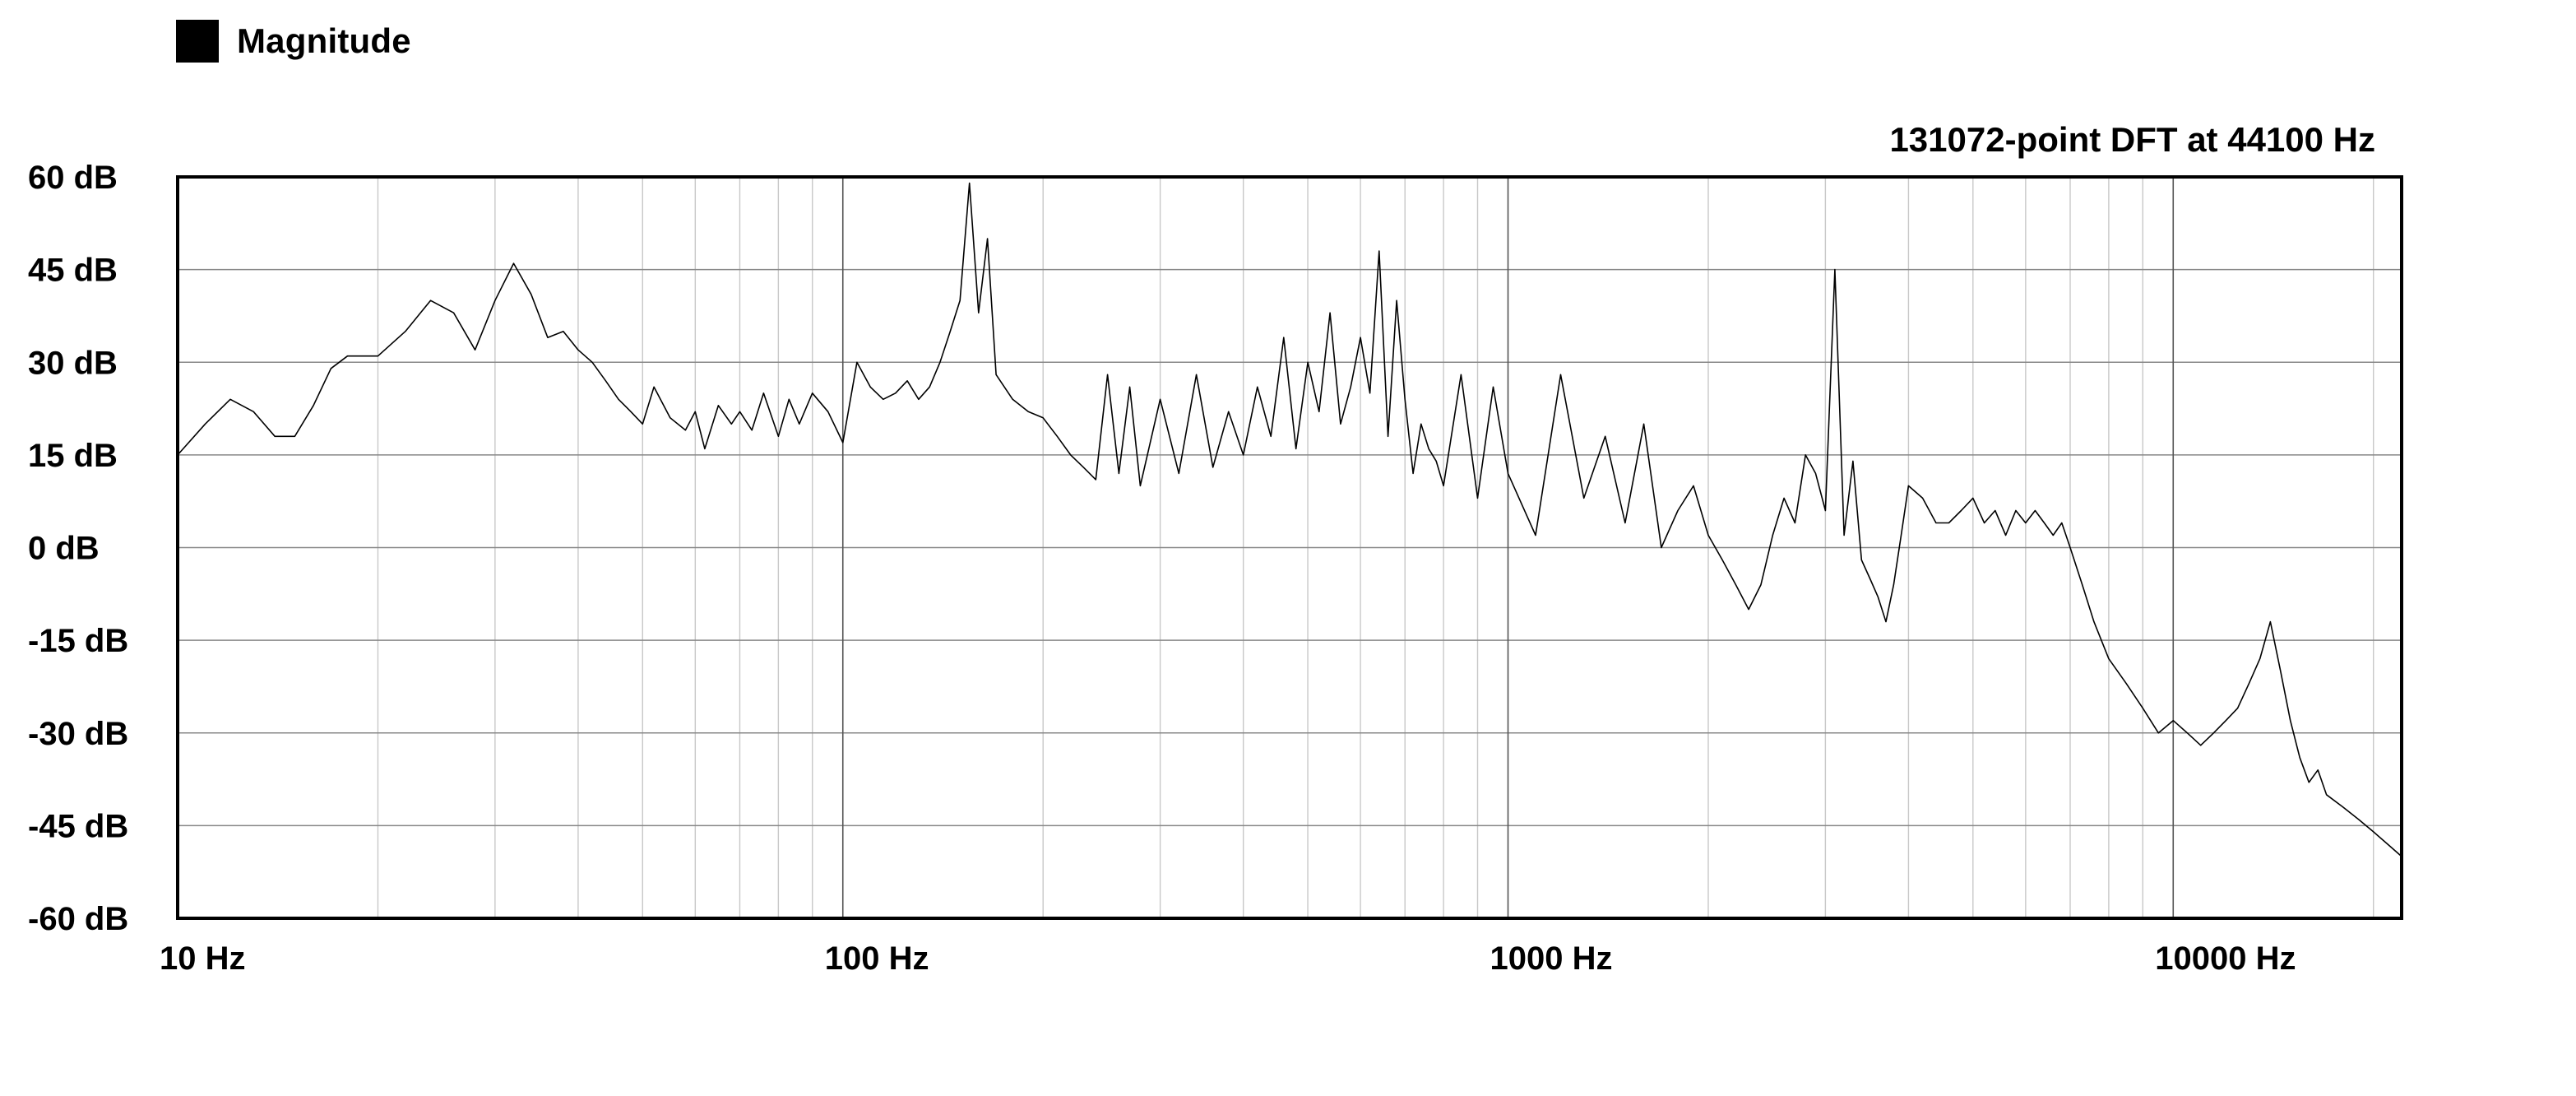 The image size is (2576, 1096). I want to click on y-tick-label: -30 dB, so click(78, 734).